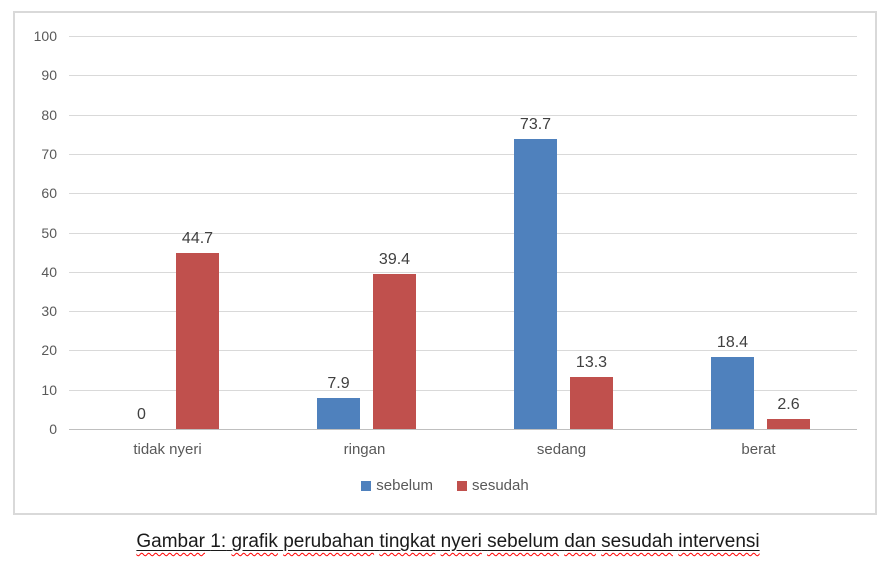  Describe the element at coordinates (719, 541) in the screenshot. I see `caption-word: intervensi` at that location.